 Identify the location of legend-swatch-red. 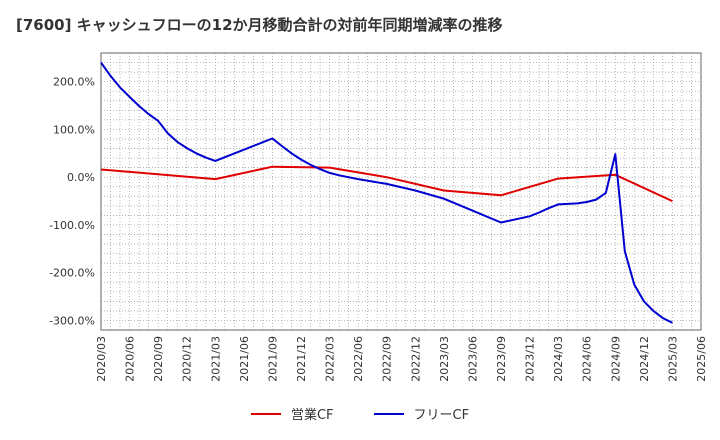
(265, 413).